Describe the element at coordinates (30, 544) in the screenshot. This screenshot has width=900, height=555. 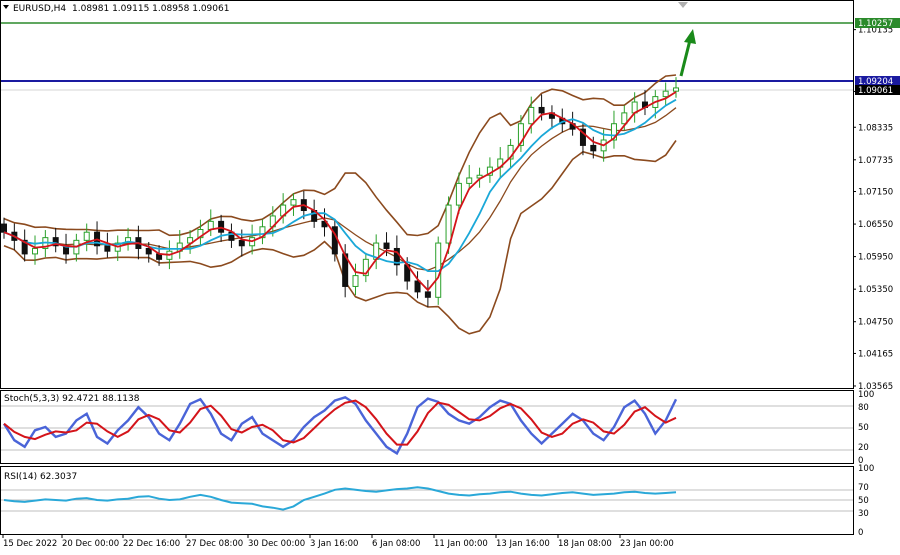
I see `time-tick-label: 15 Dec 2022` at that location.